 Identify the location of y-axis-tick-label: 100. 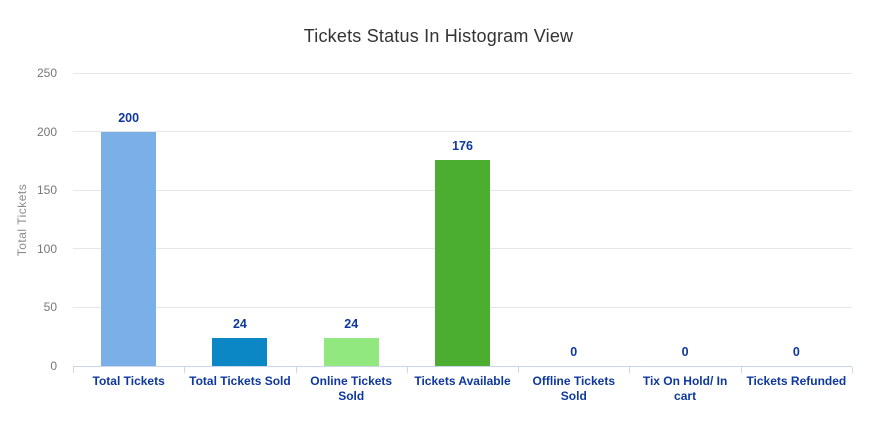
(46, 248).